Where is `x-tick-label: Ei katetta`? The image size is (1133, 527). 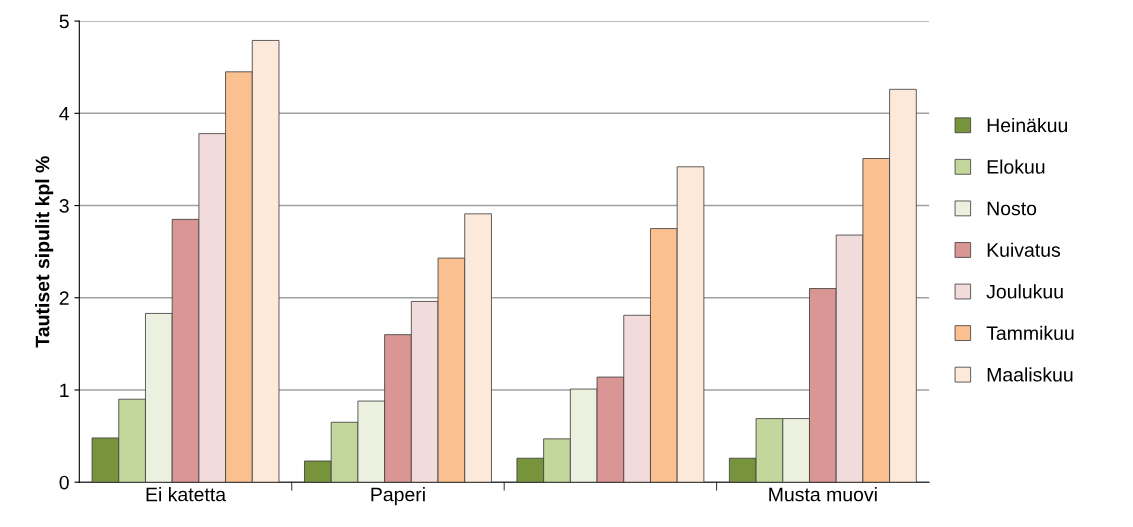
x-tick-label: Ei katetta is located at coordinates (186, 494).